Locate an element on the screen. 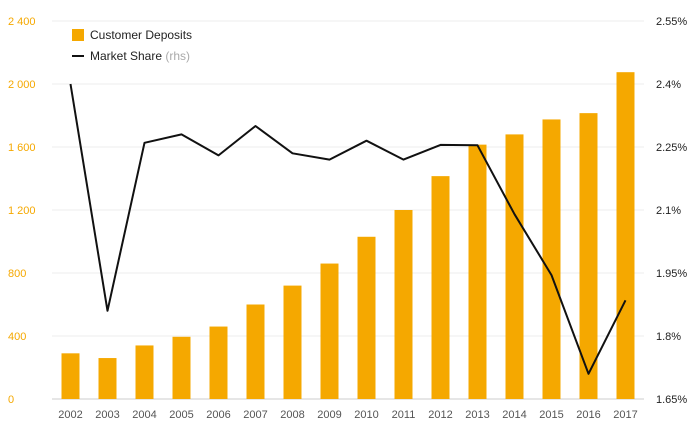 This screenshot has width=700, height=433. x-tick-label: 2012 is located at coordinates (440, 415).